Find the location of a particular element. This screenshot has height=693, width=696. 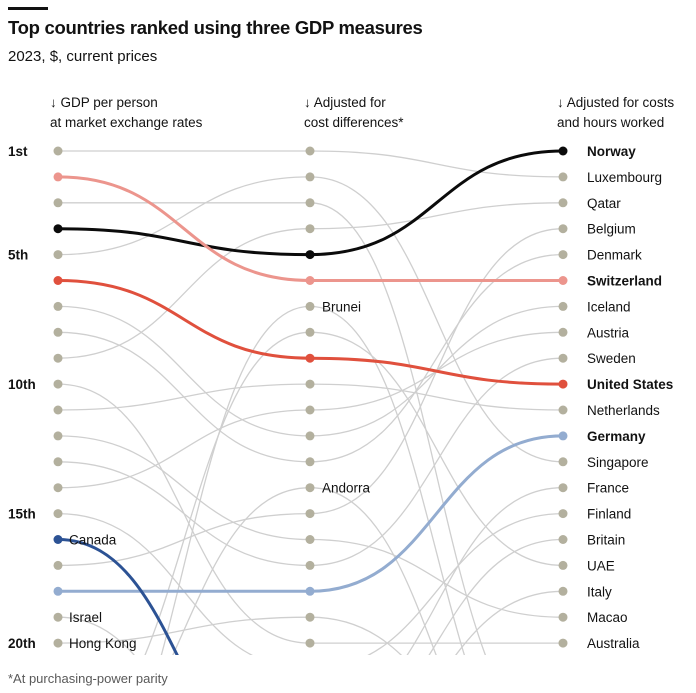

country-label-right: Denmark is located at coordinates (614, 255).